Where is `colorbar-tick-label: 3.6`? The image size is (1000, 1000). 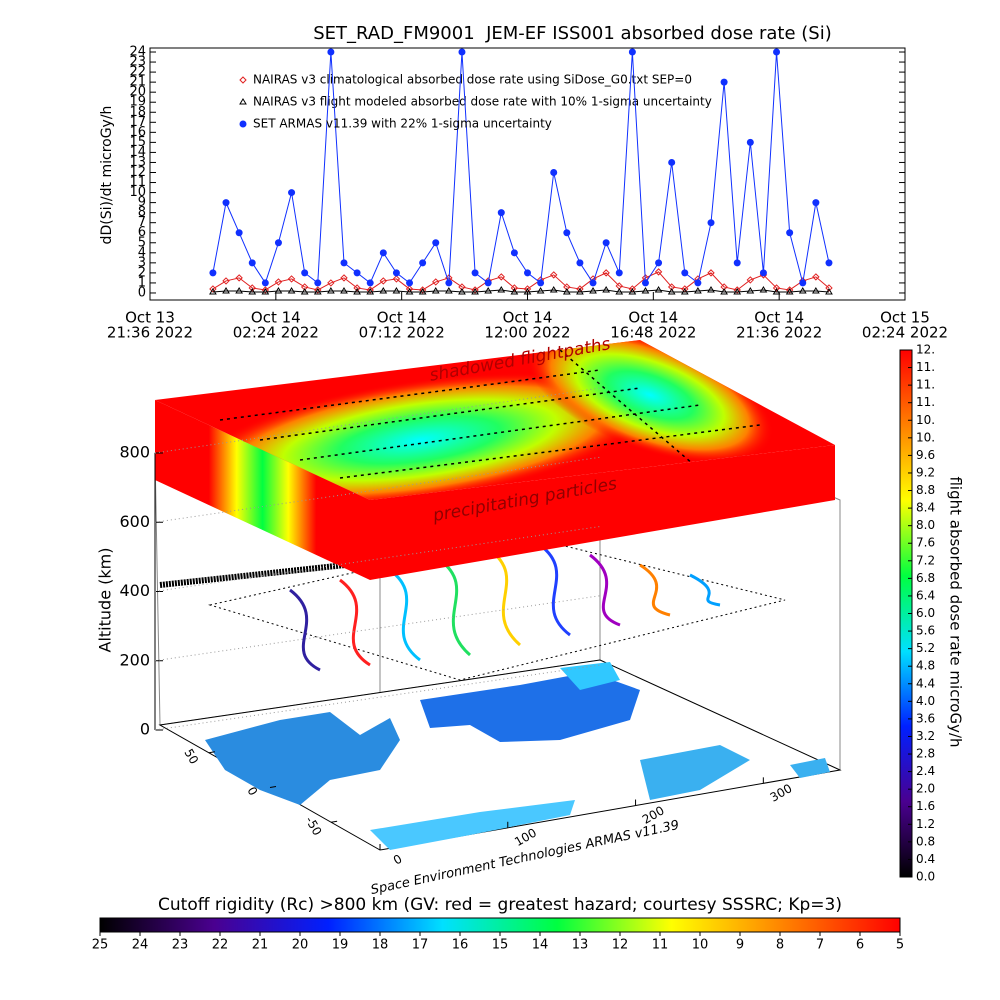
colorbar-tick-label: 3.6 is located at coordinates (925, 718).